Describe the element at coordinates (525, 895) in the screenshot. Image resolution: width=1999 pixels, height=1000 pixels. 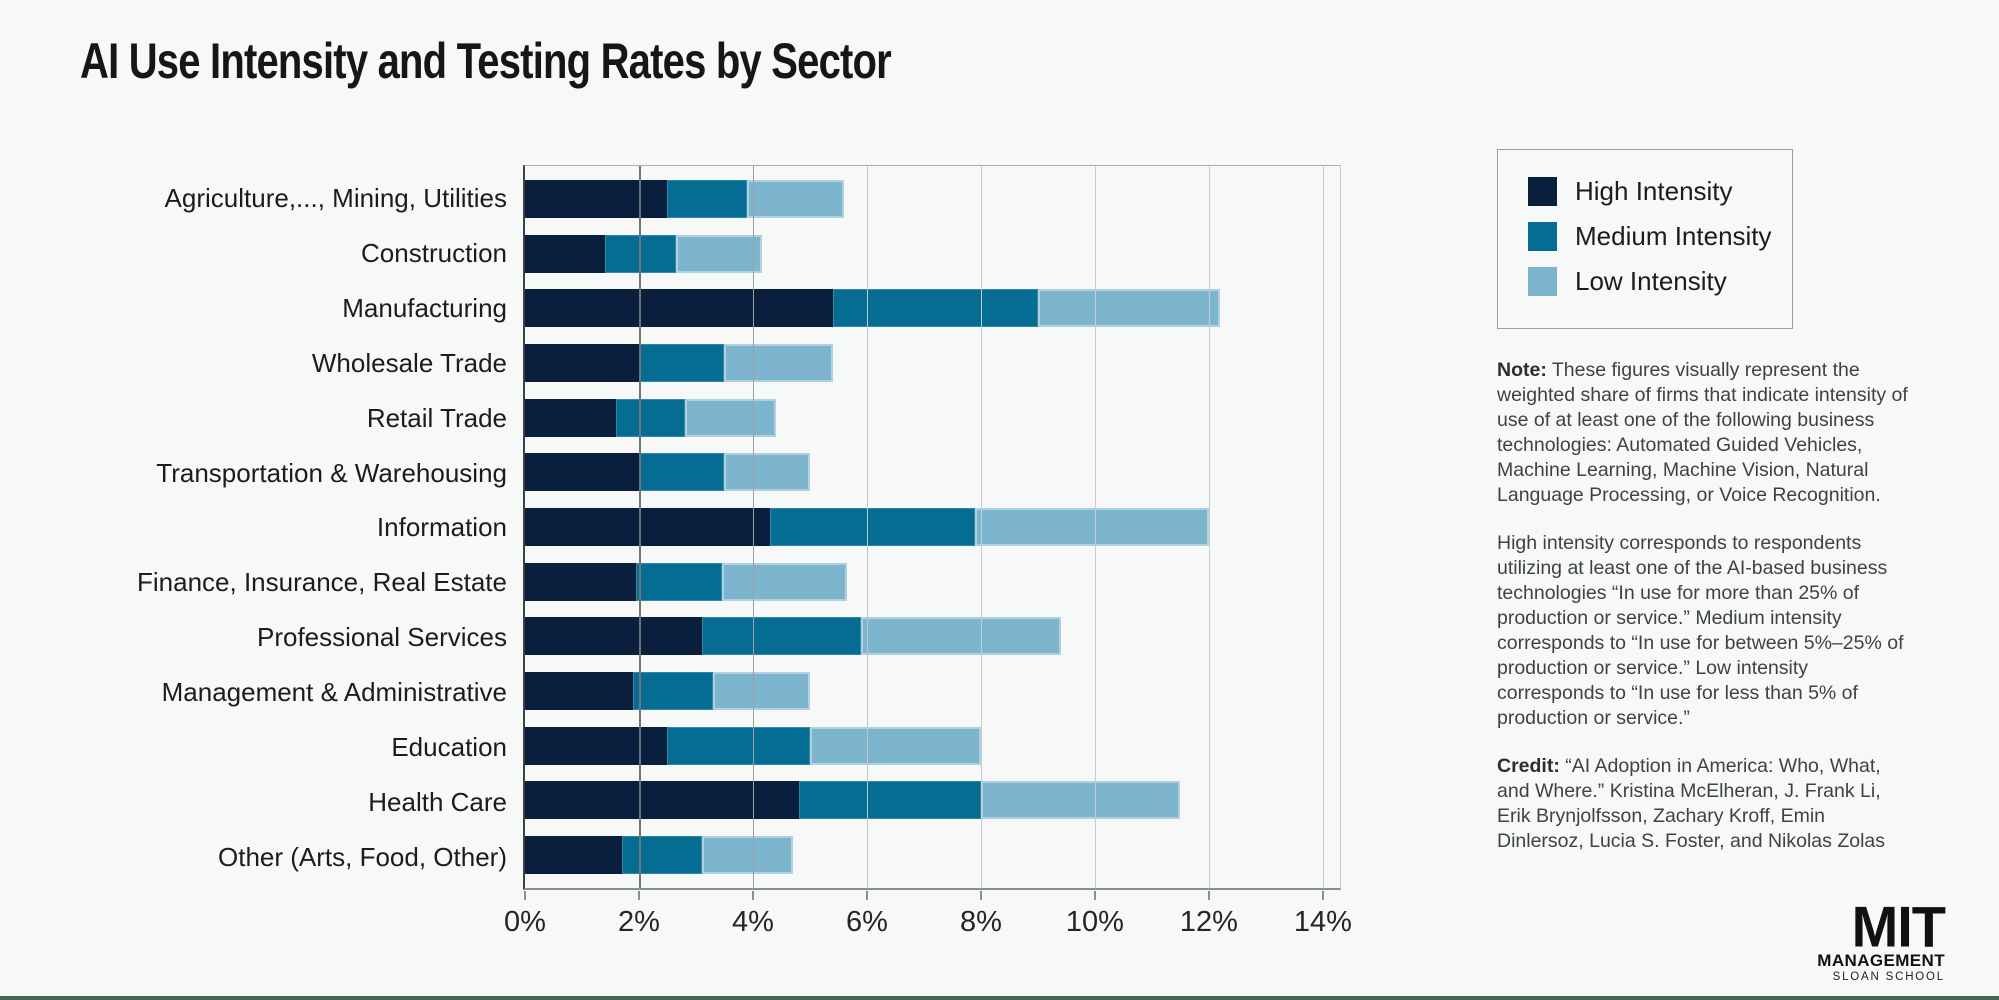
I see `x-tick-0%` at that location.